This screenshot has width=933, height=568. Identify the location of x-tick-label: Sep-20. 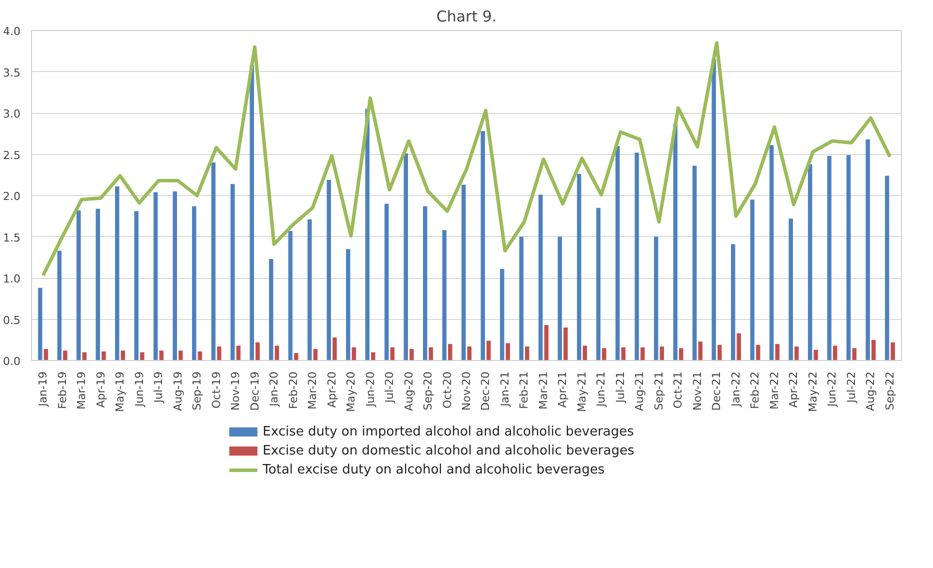
(428, 390).